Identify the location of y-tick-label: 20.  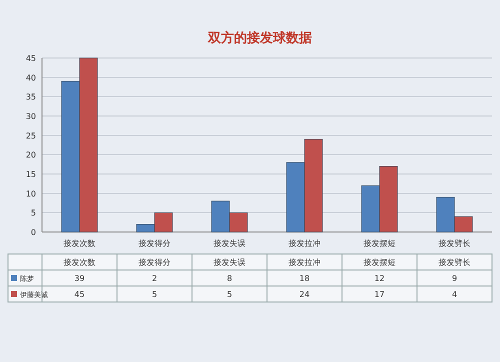
(31, 155).